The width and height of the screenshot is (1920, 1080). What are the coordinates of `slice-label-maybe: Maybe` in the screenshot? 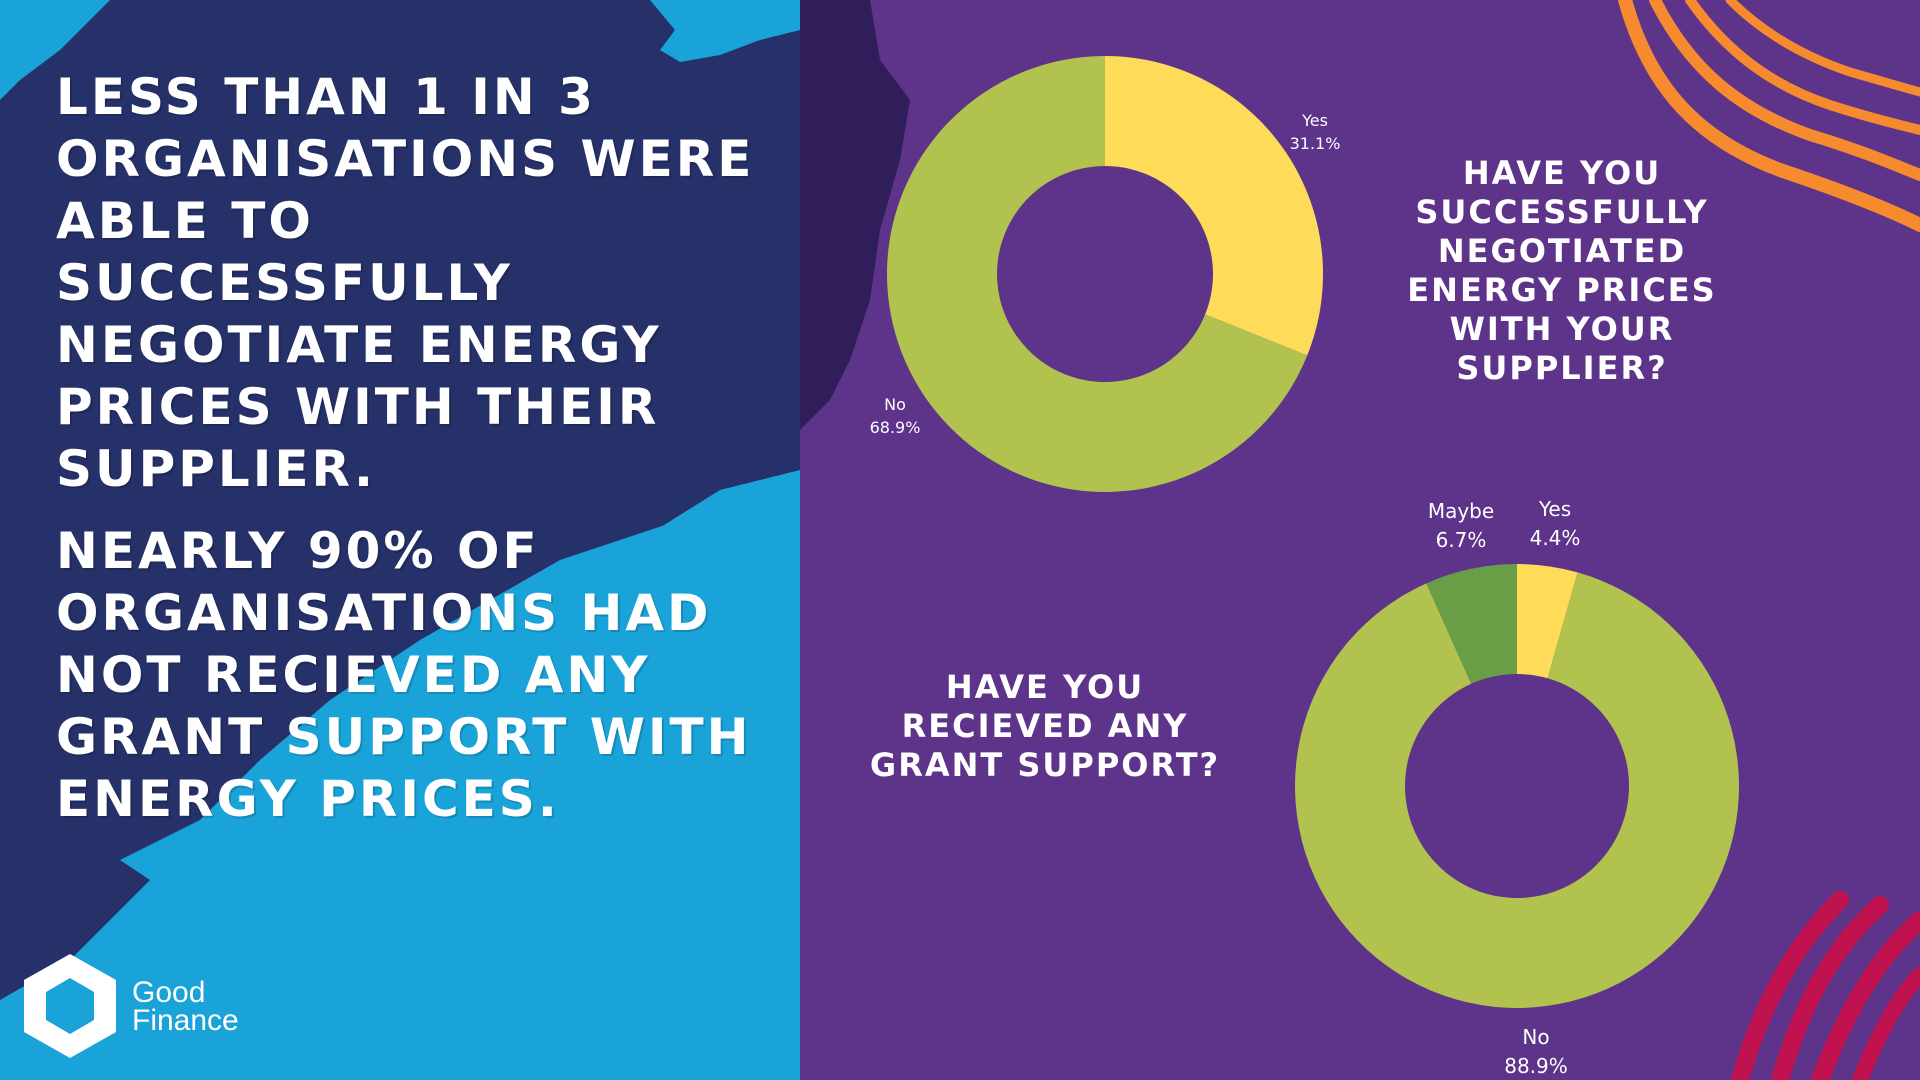 It's located at (1461, 511).